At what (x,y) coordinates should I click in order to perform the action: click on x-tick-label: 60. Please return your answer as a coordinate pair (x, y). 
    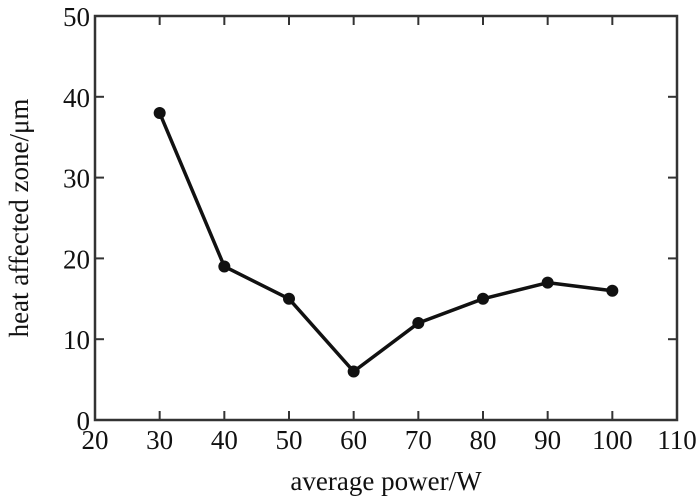
    Looking at the image, I should click on (353, 440).